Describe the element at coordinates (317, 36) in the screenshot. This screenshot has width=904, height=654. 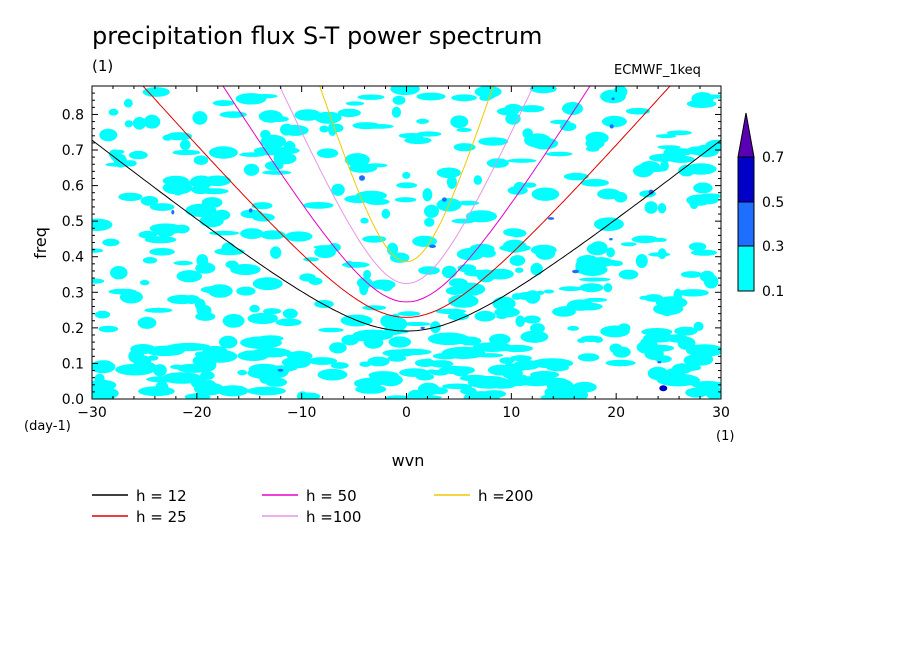
I see `chart-title: precipitation flux S-T power spectrum` at that location.